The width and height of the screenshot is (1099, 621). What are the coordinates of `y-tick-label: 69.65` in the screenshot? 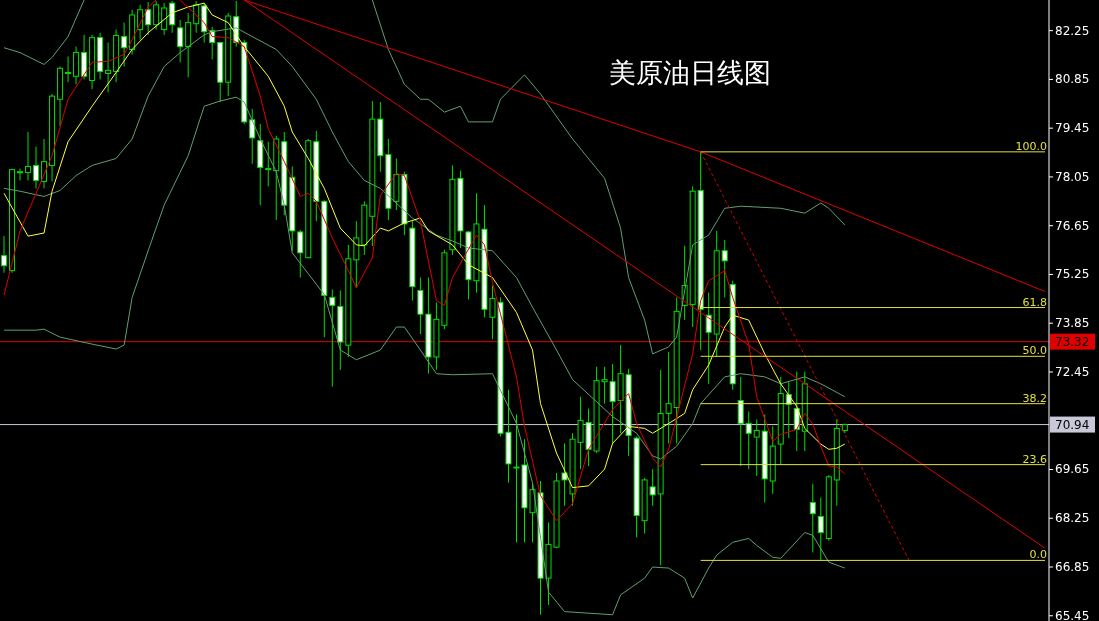 It's located at (1072, 469).